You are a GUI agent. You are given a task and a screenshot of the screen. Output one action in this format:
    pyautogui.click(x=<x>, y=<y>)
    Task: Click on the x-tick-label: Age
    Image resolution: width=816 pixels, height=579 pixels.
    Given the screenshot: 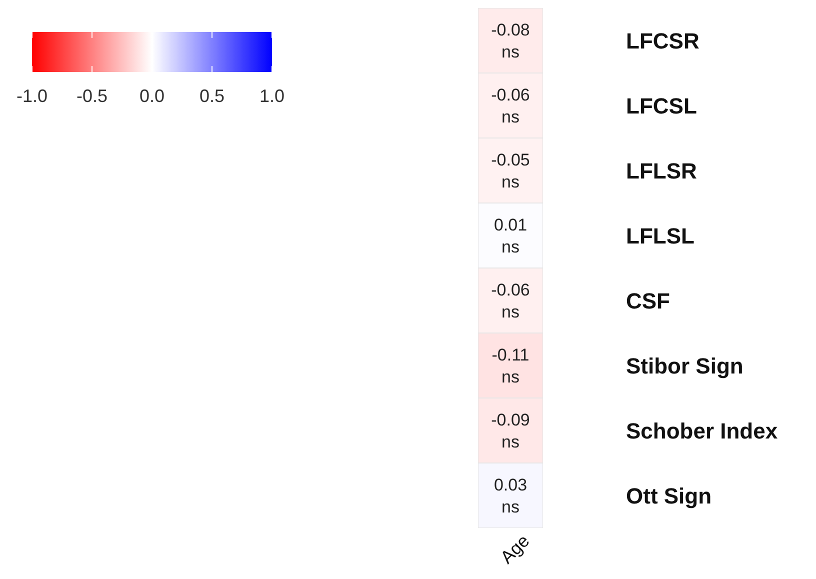 What is the action you would take?
    pyautogui.click(x=515, y=549)
    